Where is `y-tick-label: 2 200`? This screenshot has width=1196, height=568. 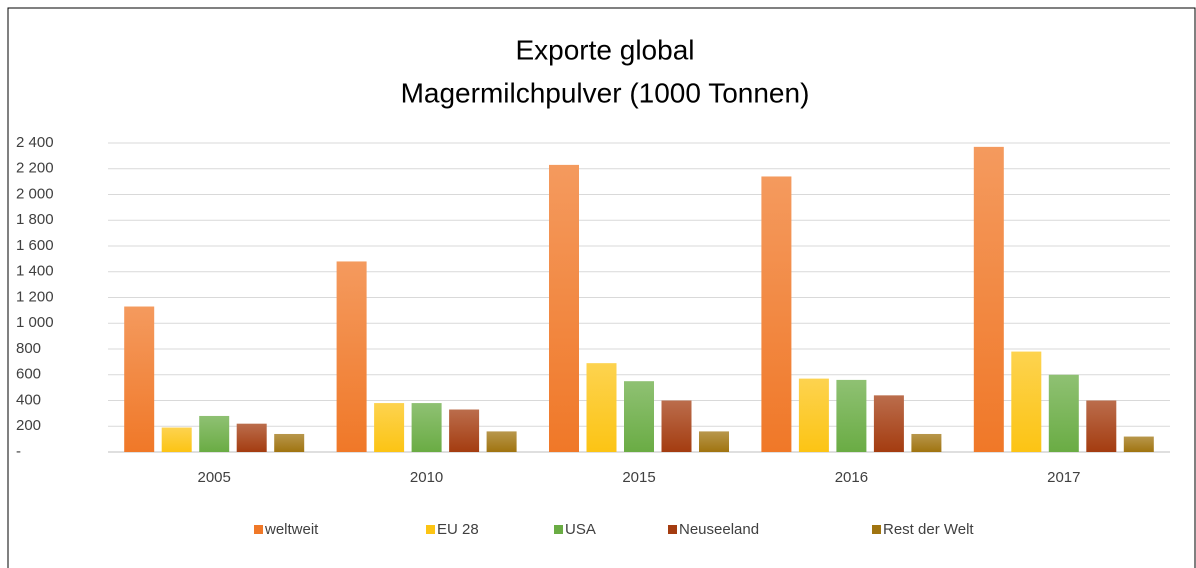
y-tick-label: 2 200 is located at coordinates (35, 168).